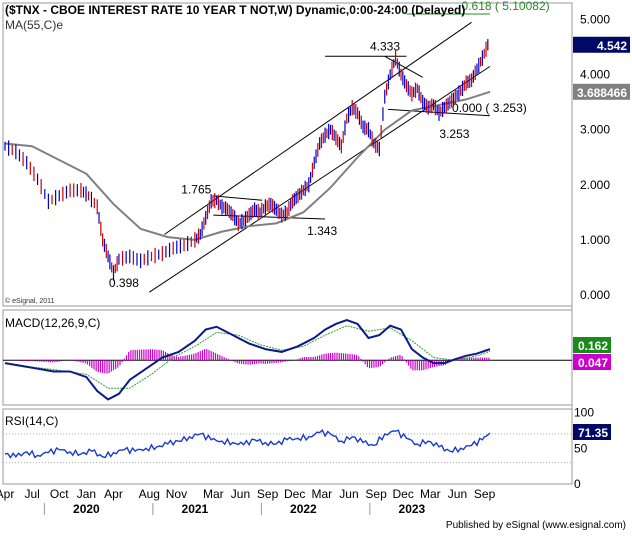 Image resolution: width=632 pixels, height=537 pixels. Describe the element at coordinates (584, 413) in the screenshot. I see `rsi-ytick-label: 100` at that location.